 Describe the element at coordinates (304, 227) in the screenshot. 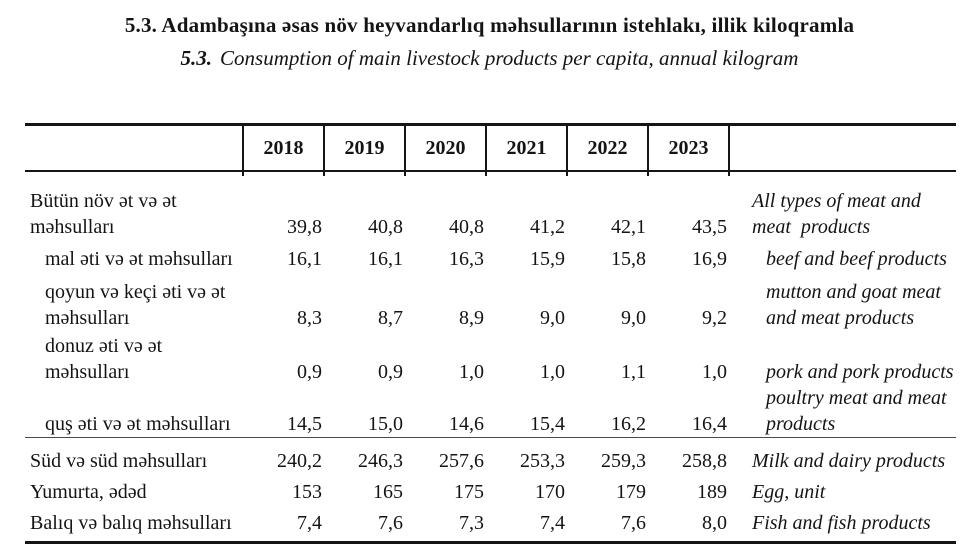

I see `value-cell: 39,8` at that location.